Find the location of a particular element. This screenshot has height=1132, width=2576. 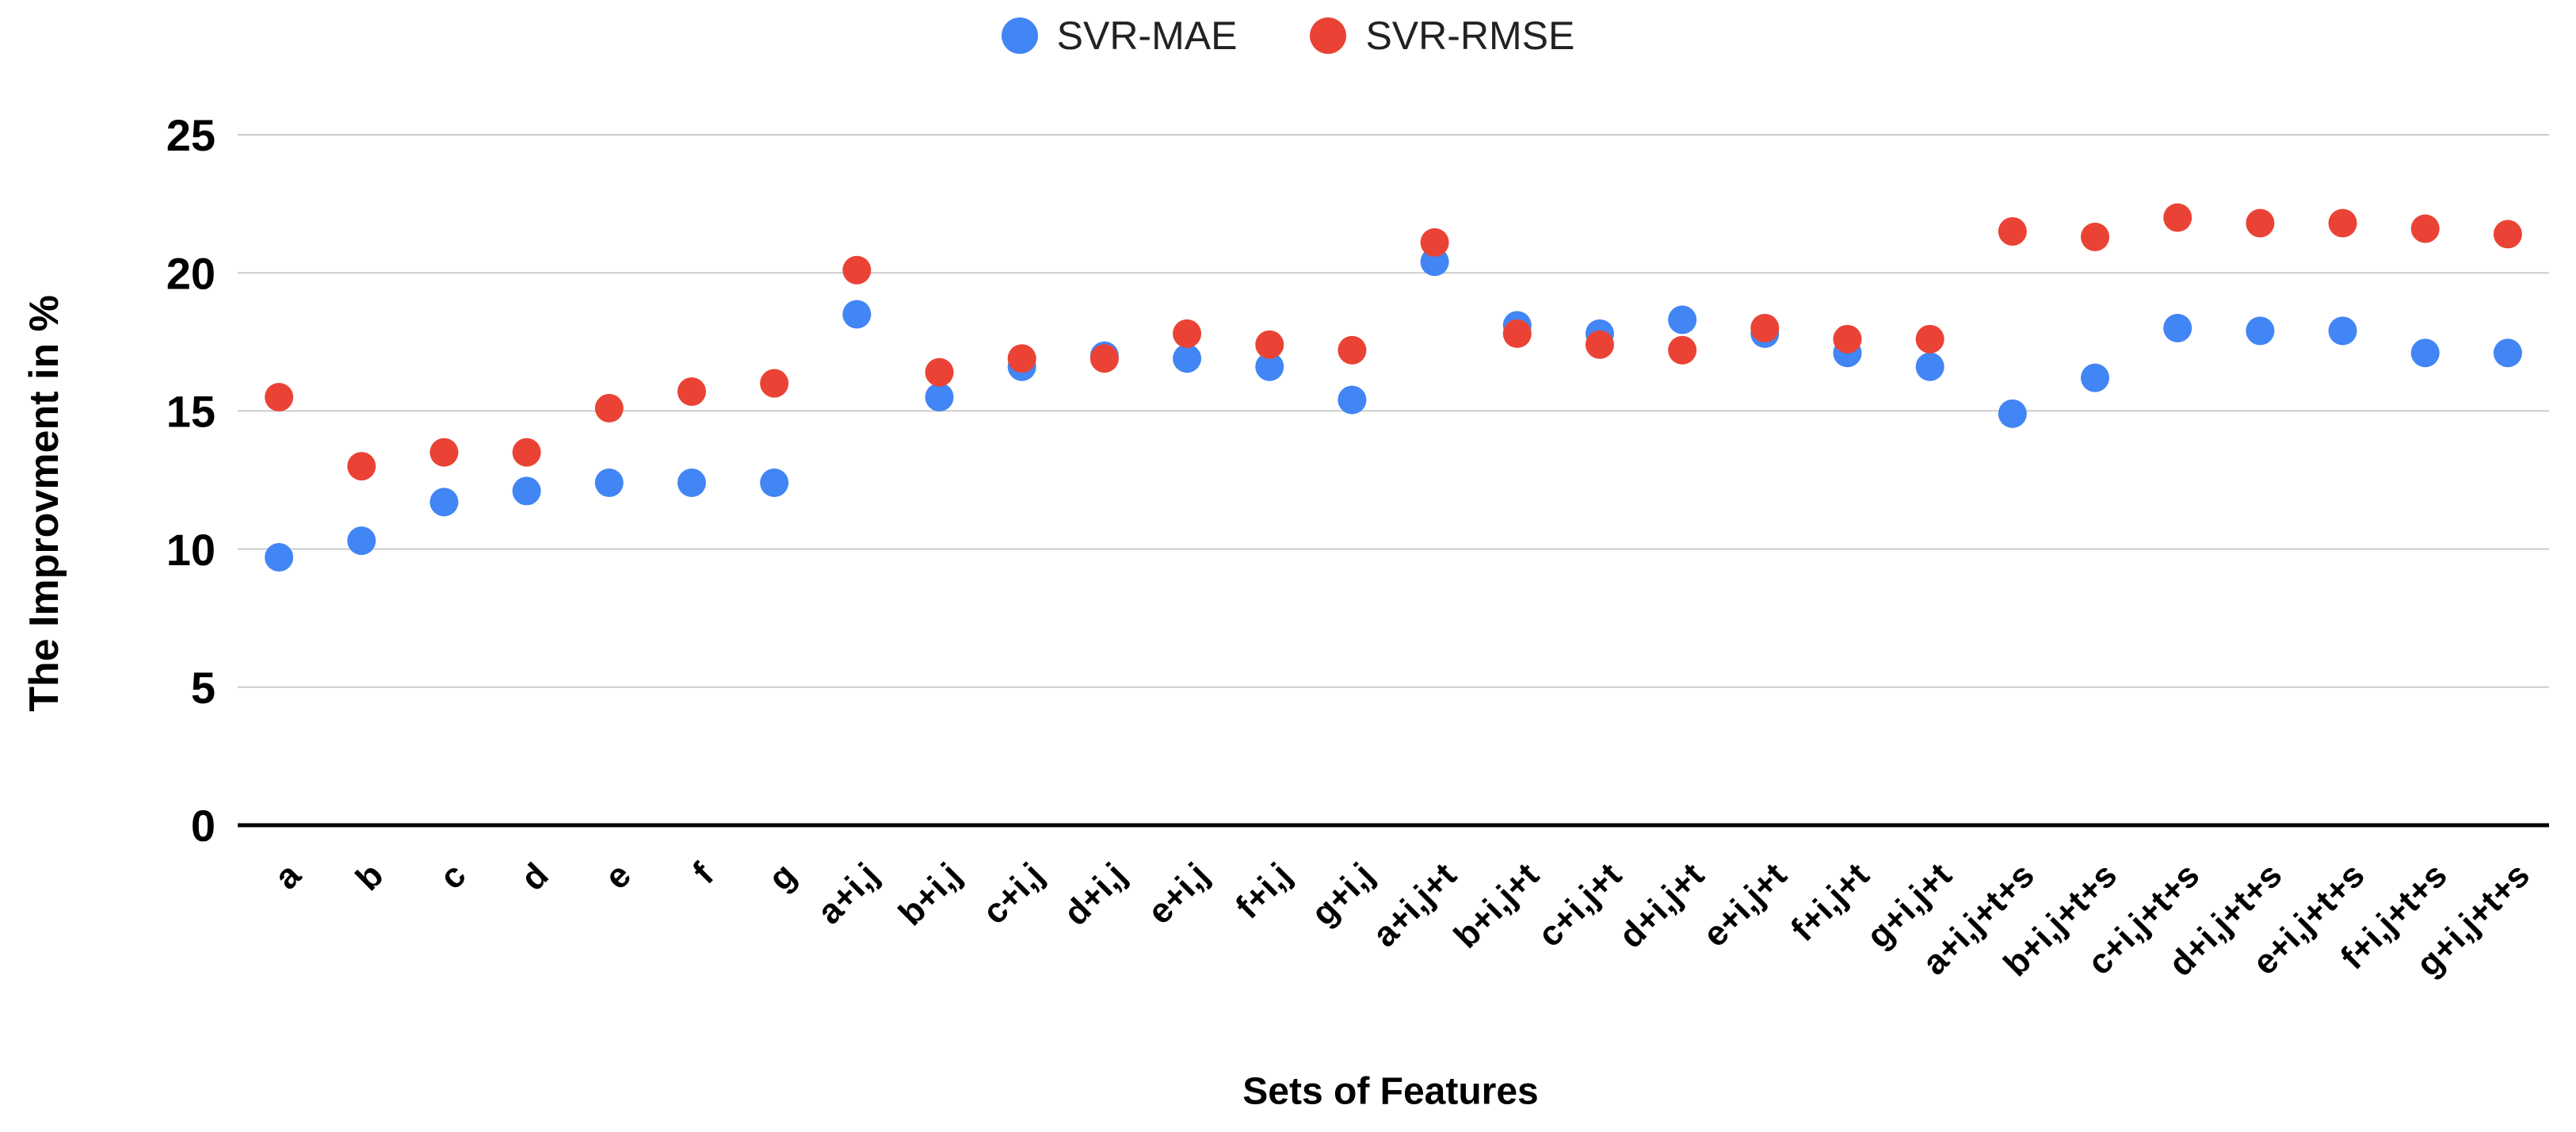

y-tick-label: 0 is located at coordinates (203, 826).